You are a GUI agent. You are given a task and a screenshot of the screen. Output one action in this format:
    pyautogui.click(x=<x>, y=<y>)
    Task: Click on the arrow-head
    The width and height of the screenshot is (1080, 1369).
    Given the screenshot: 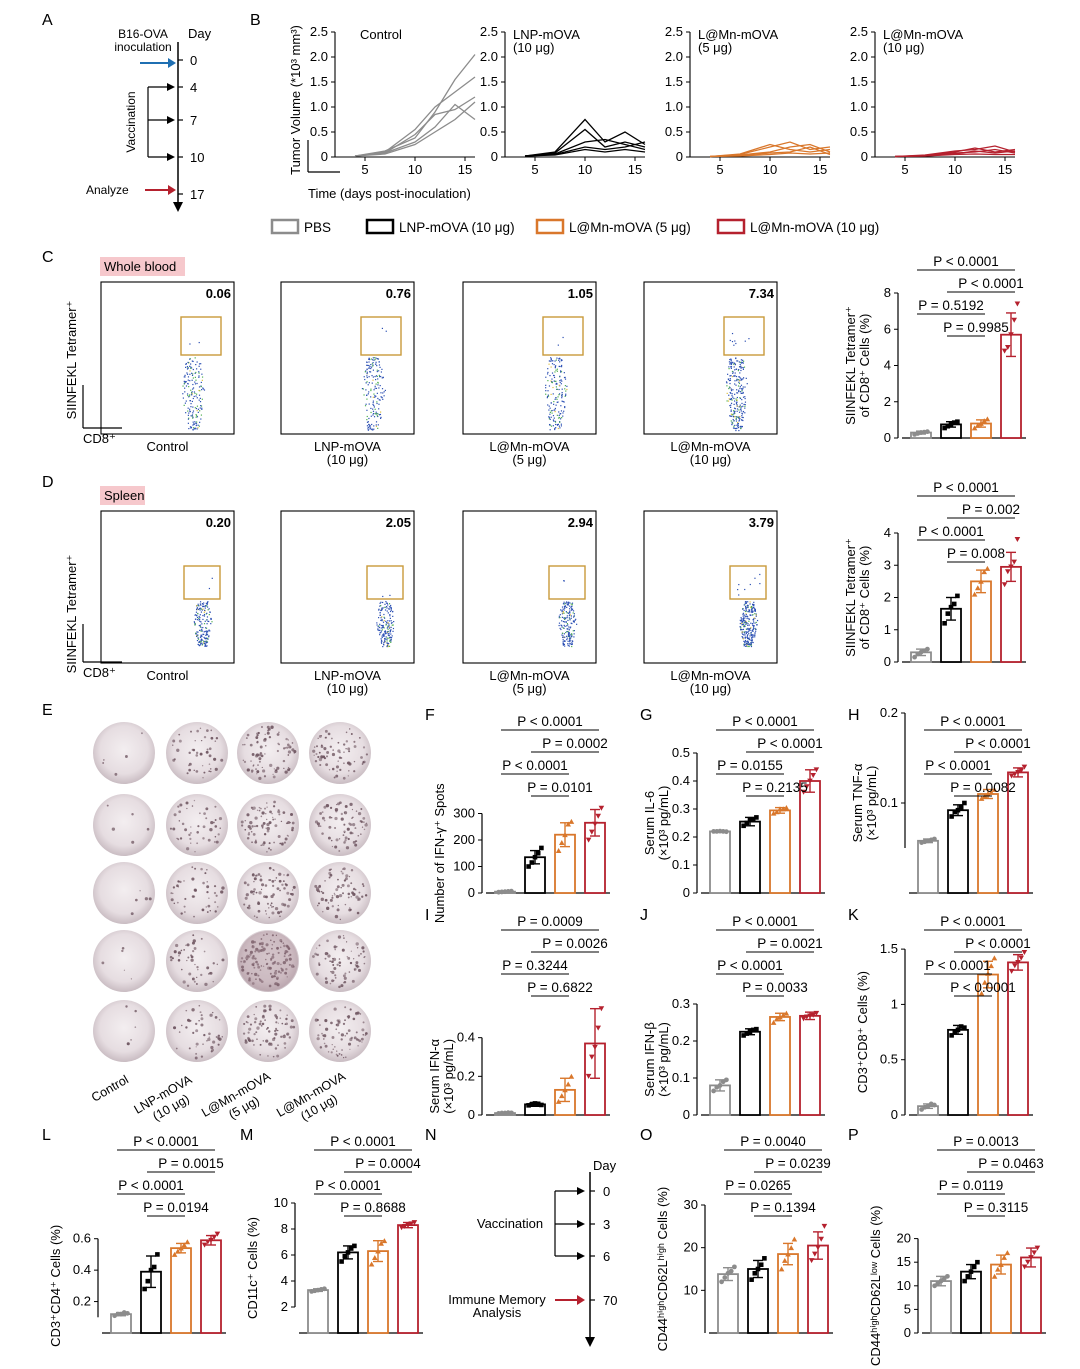 What is the action you would take?
    pyautogui.click(x=171, y=157)
    